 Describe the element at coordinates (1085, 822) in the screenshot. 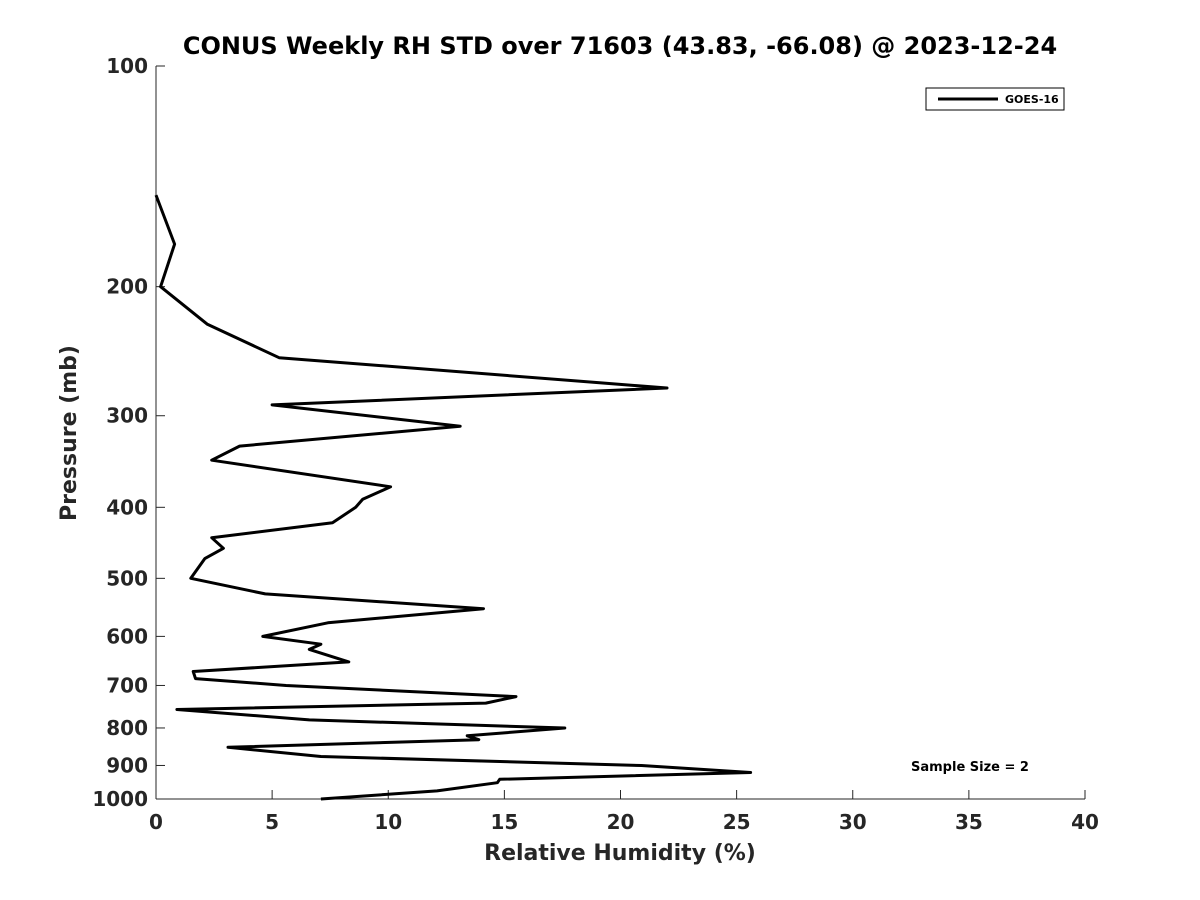

I see `x-tick-label: 40` at that location.